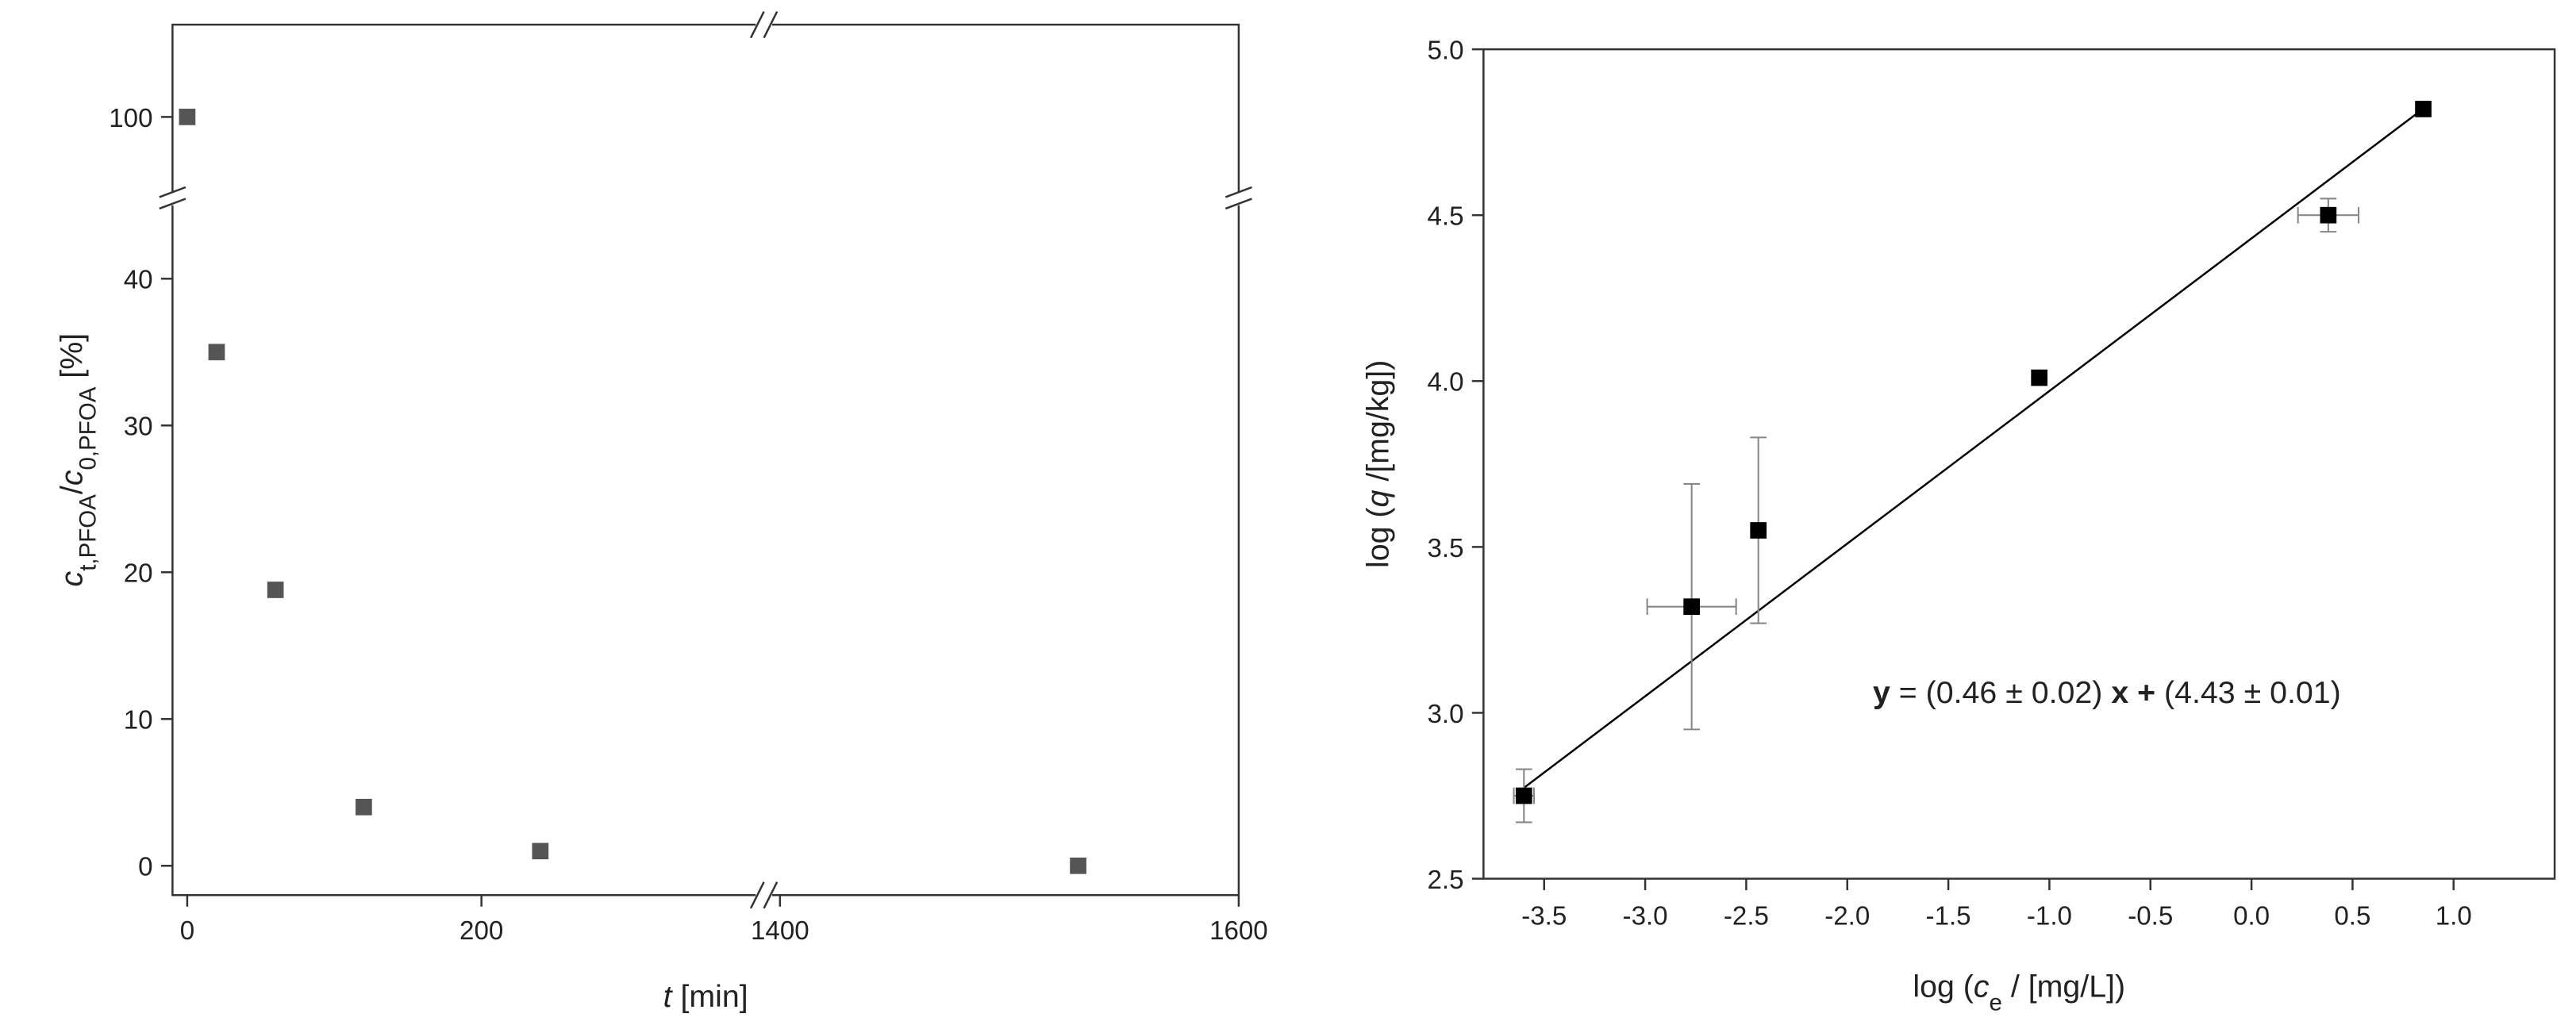 This screenshot has width=2576, height=1029. Describe the element at coordinates (2150, 916) in the screenshot. I see `x-tick-label: -0.5` at that location.